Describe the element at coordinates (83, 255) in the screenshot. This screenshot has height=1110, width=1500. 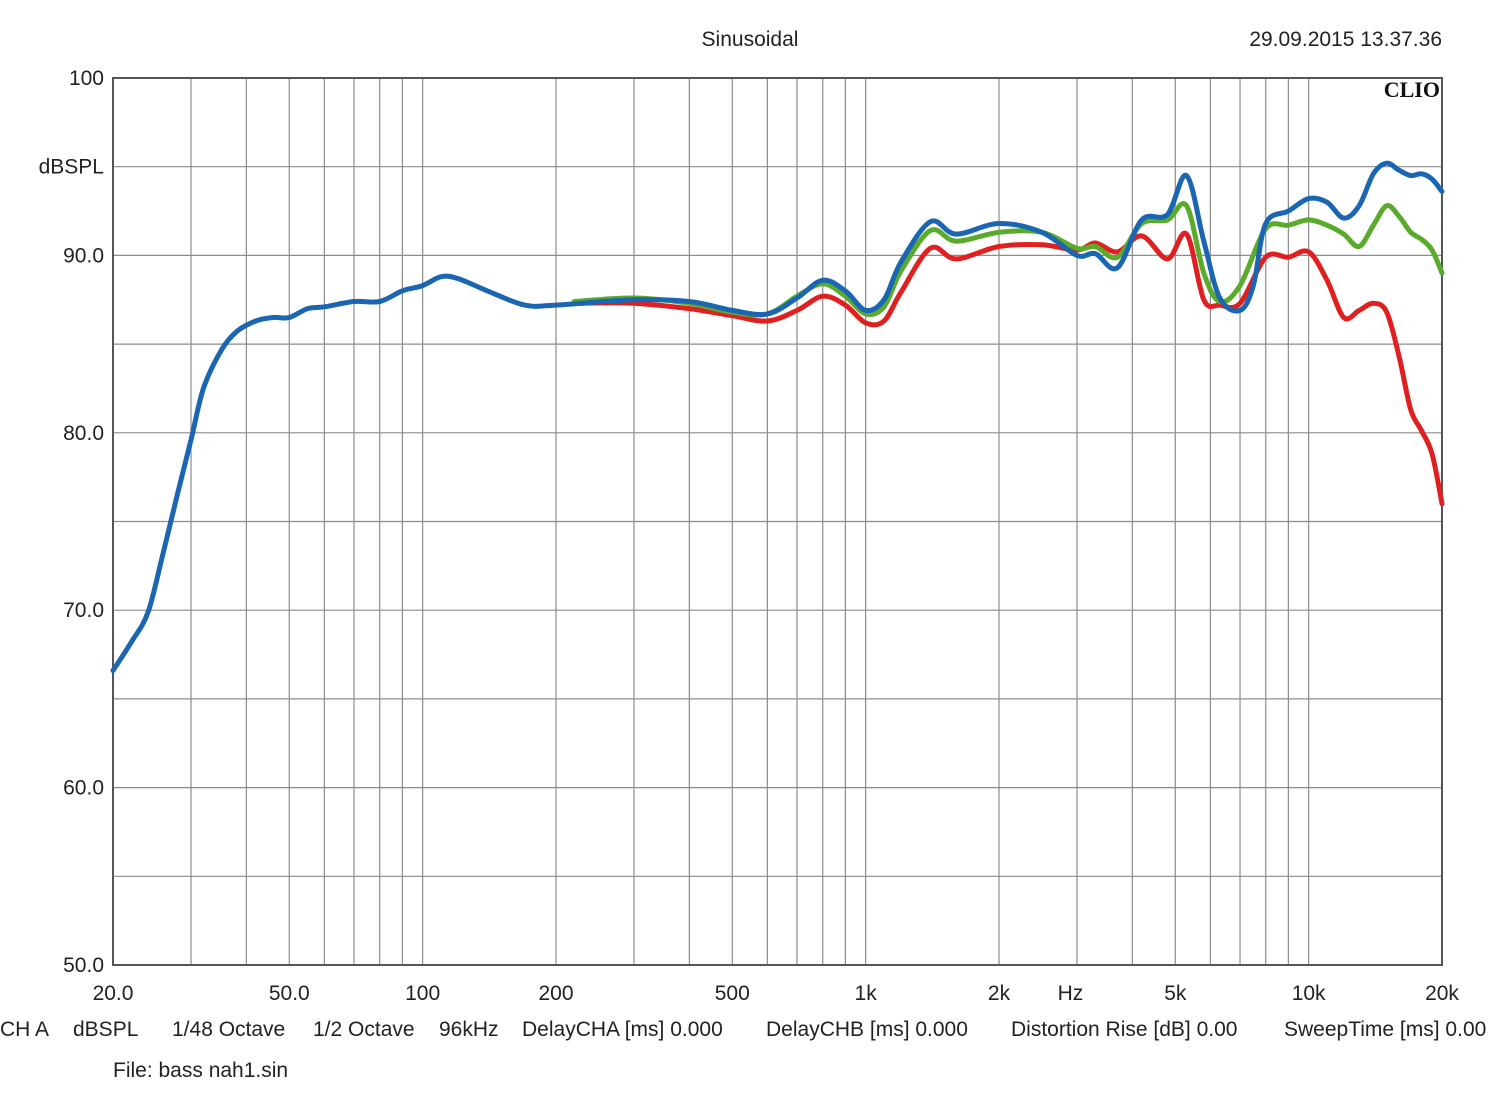
I see `y-tick-label: 90.0` at that location.